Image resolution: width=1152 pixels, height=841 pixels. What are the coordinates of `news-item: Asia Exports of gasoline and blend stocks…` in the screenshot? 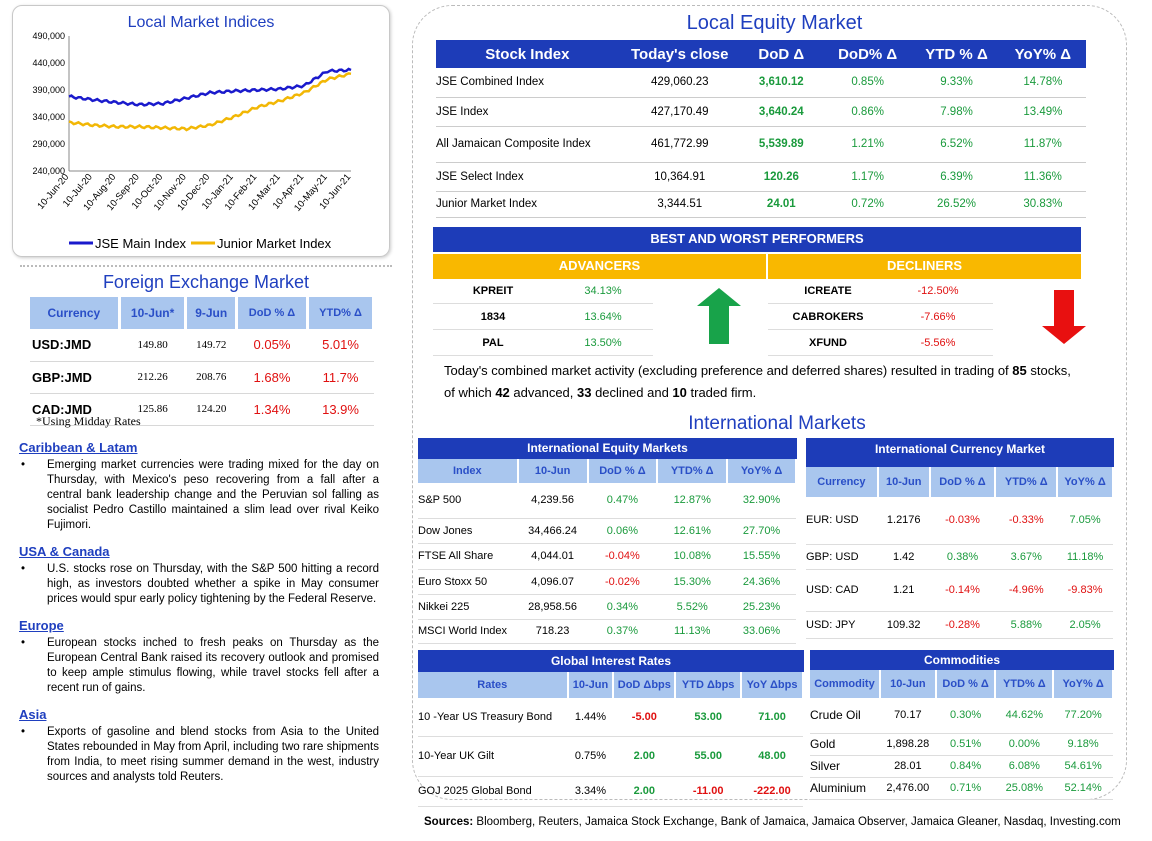 It's located at (199, 746).